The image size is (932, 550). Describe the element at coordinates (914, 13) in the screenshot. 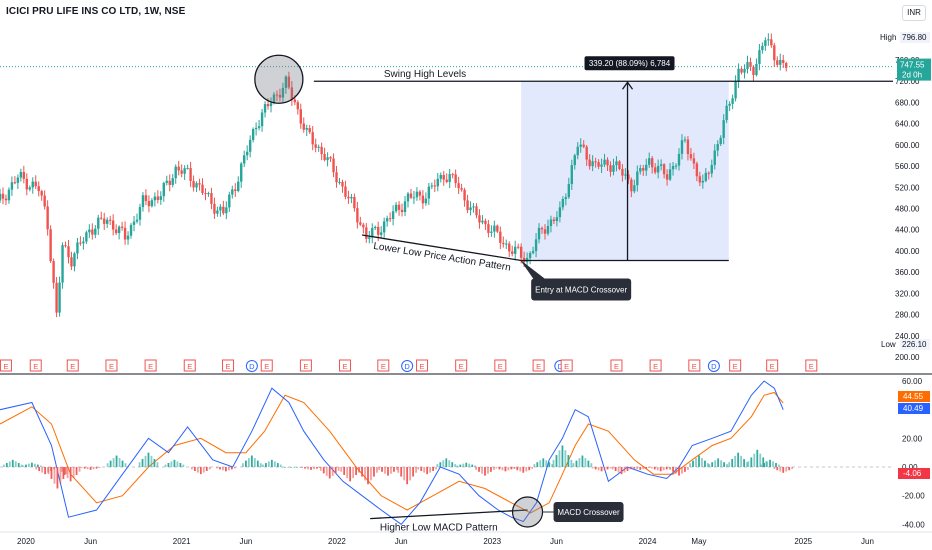

I see `currency-selector: INR` at that location.